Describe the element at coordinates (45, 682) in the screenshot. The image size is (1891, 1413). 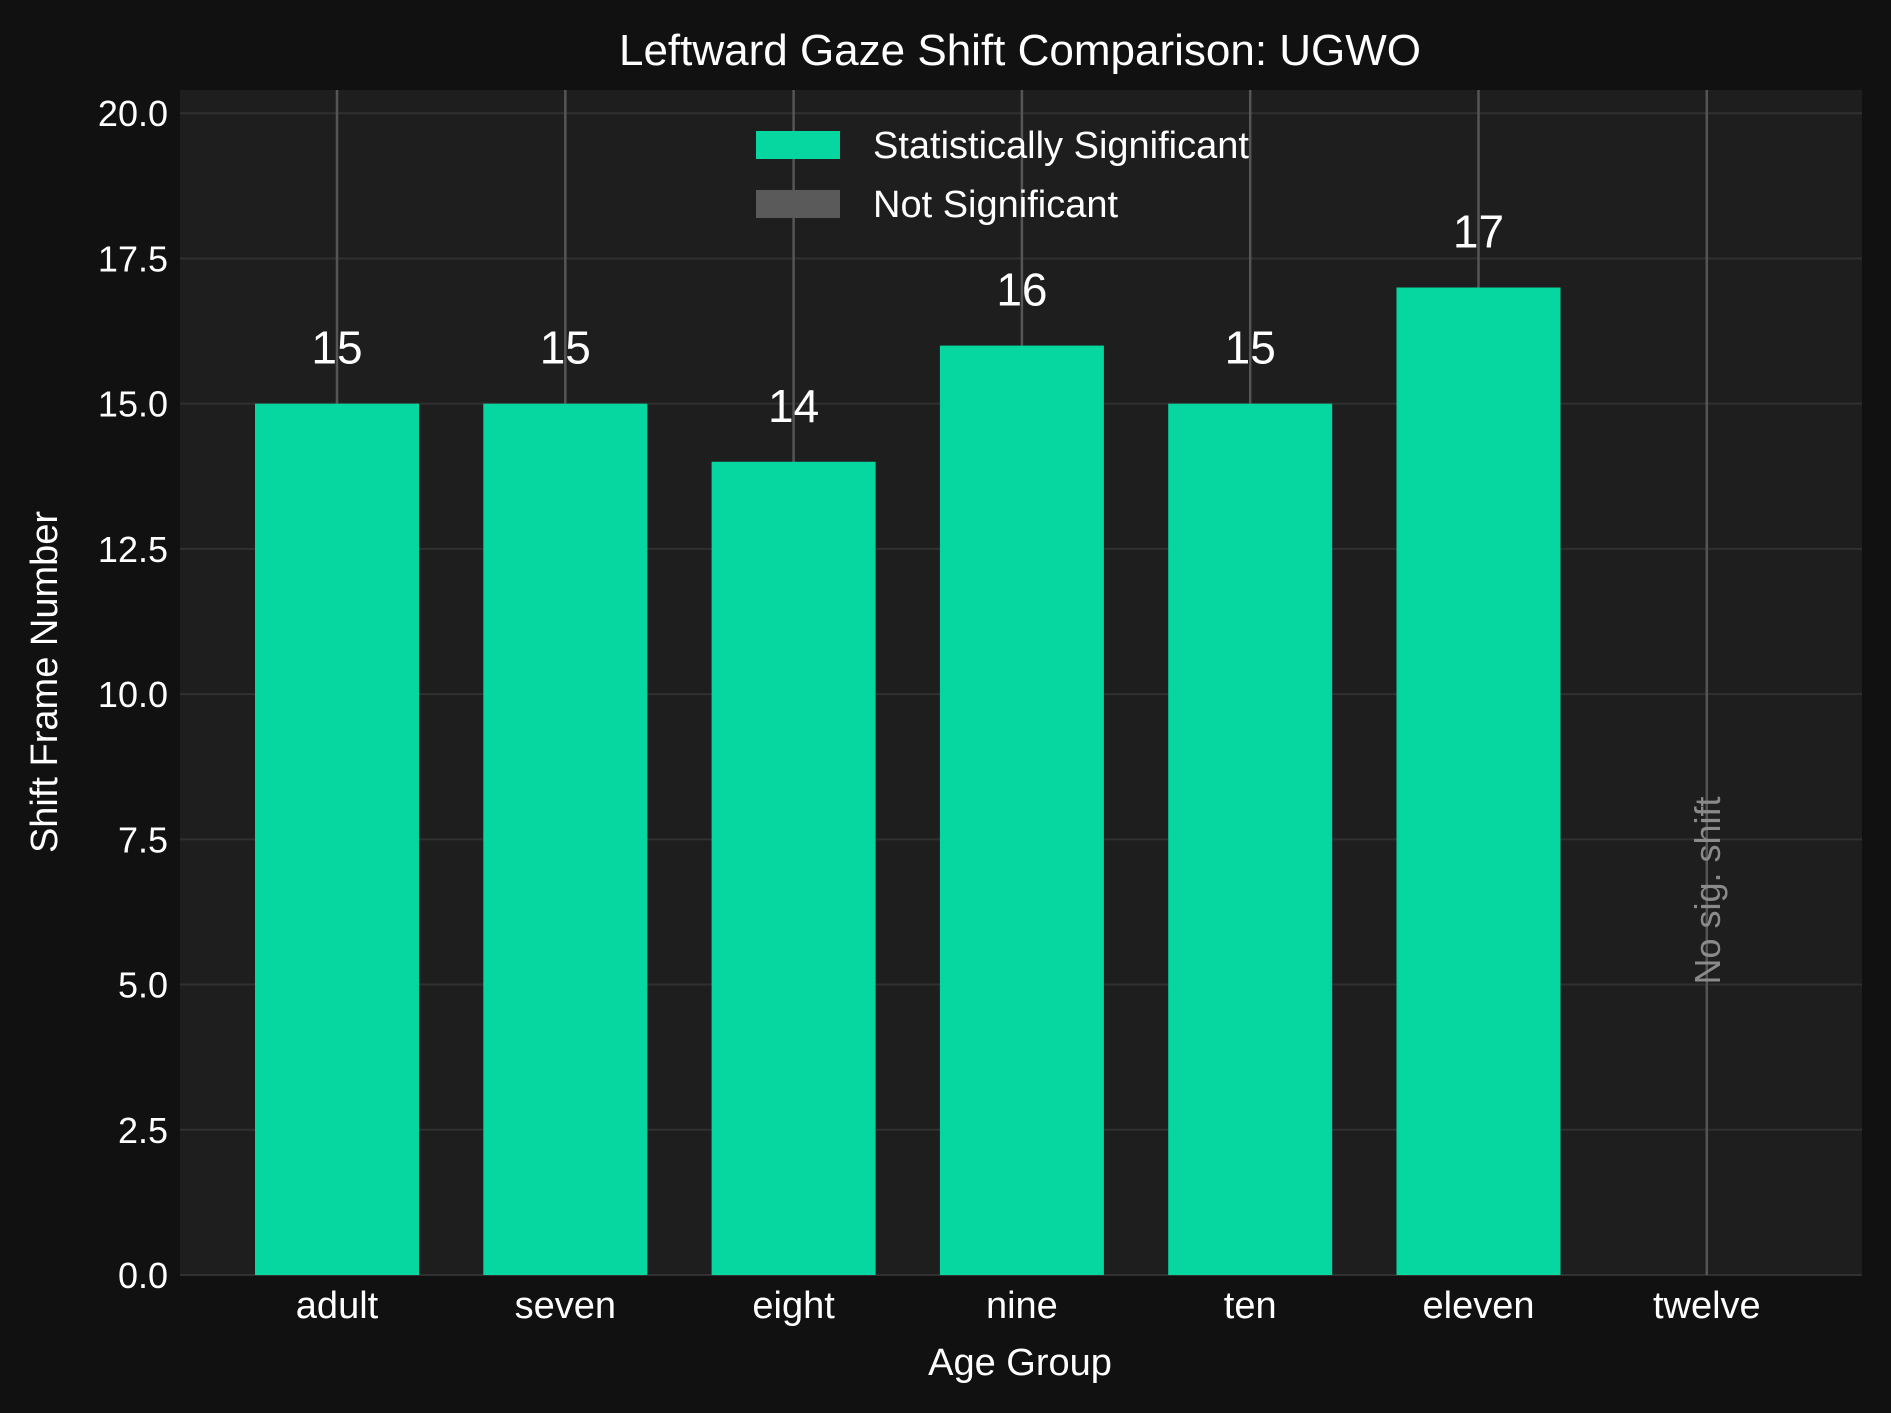
I see `y-axis-label: Shift Frame Number` at that location.